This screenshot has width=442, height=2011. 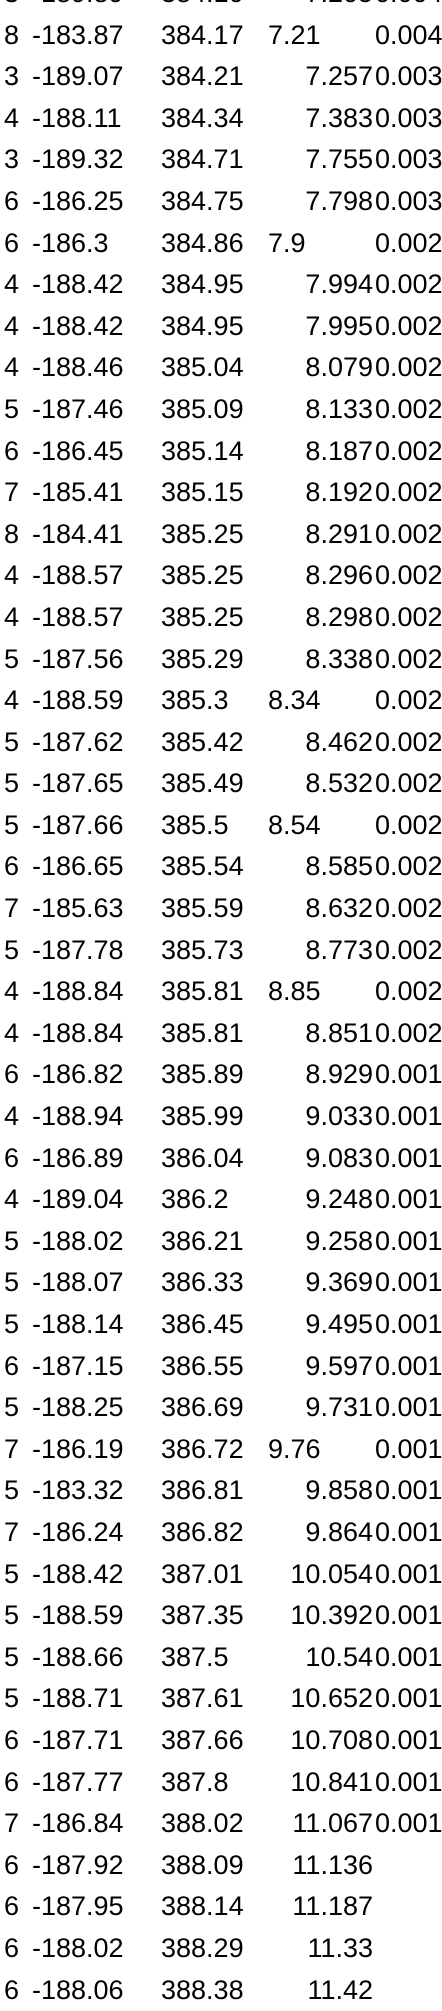 What do you see at coordinates (78, 493) in the screenshot?
I see `col-b-cell: -185.41` at bounding box center [78, 493].